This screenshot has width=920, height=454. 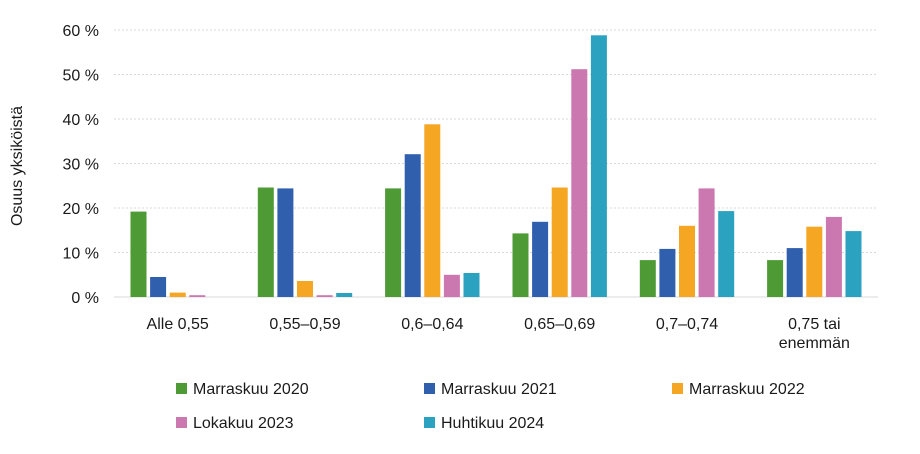 What do you see at coordinates (81, 76) in the screenshot?
I see `y-tick-label: 50 %` at bounding box center [81, 76].